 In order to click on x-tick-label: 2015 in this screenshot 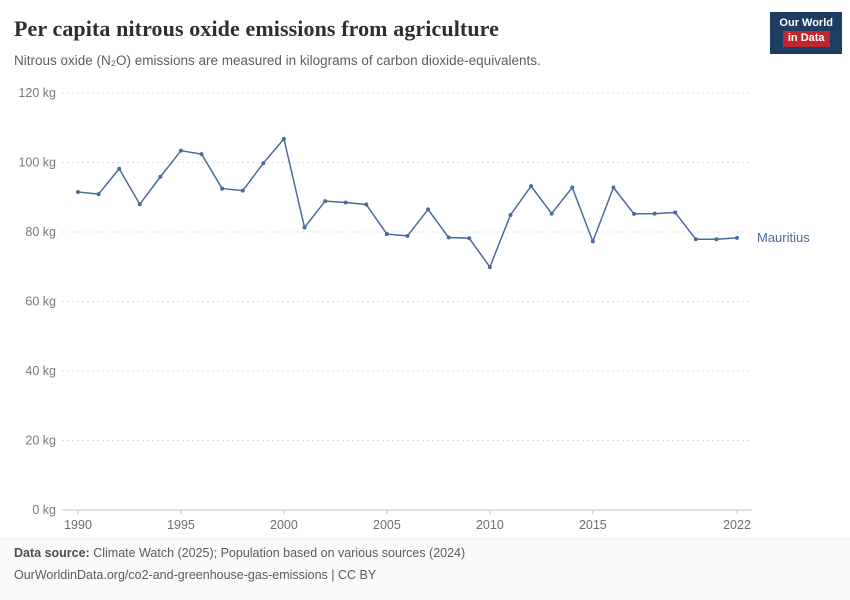, I will do `click(593, 525)`.